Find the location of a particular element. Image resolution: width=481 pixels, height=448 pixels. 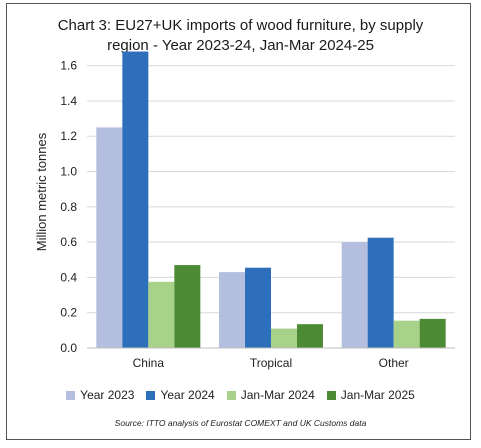

y-axis-label: Million metric tonnes is located at coordinates (41, 191).